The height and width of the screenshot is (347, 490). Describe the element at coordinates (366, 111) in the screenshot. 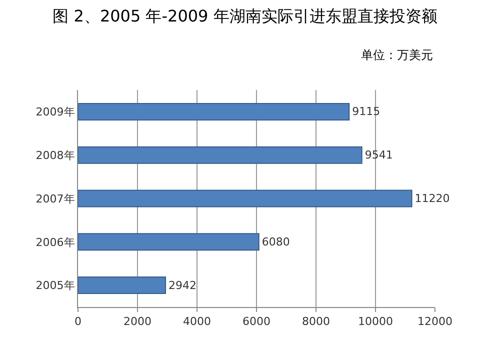

I see `data-label: 9115` at that location.